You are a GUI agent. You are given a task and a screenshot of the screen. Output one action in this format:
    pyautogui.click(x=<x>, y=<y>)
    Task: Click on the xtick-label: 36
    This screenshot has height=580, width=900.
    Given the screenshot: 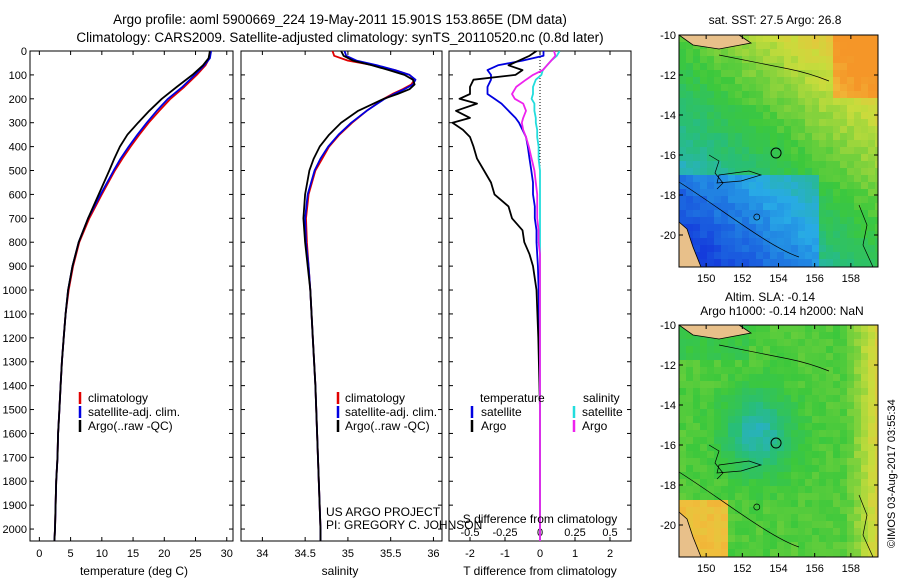 What is the action you would take?
    pyautogui.click(x=433, y=554)
    